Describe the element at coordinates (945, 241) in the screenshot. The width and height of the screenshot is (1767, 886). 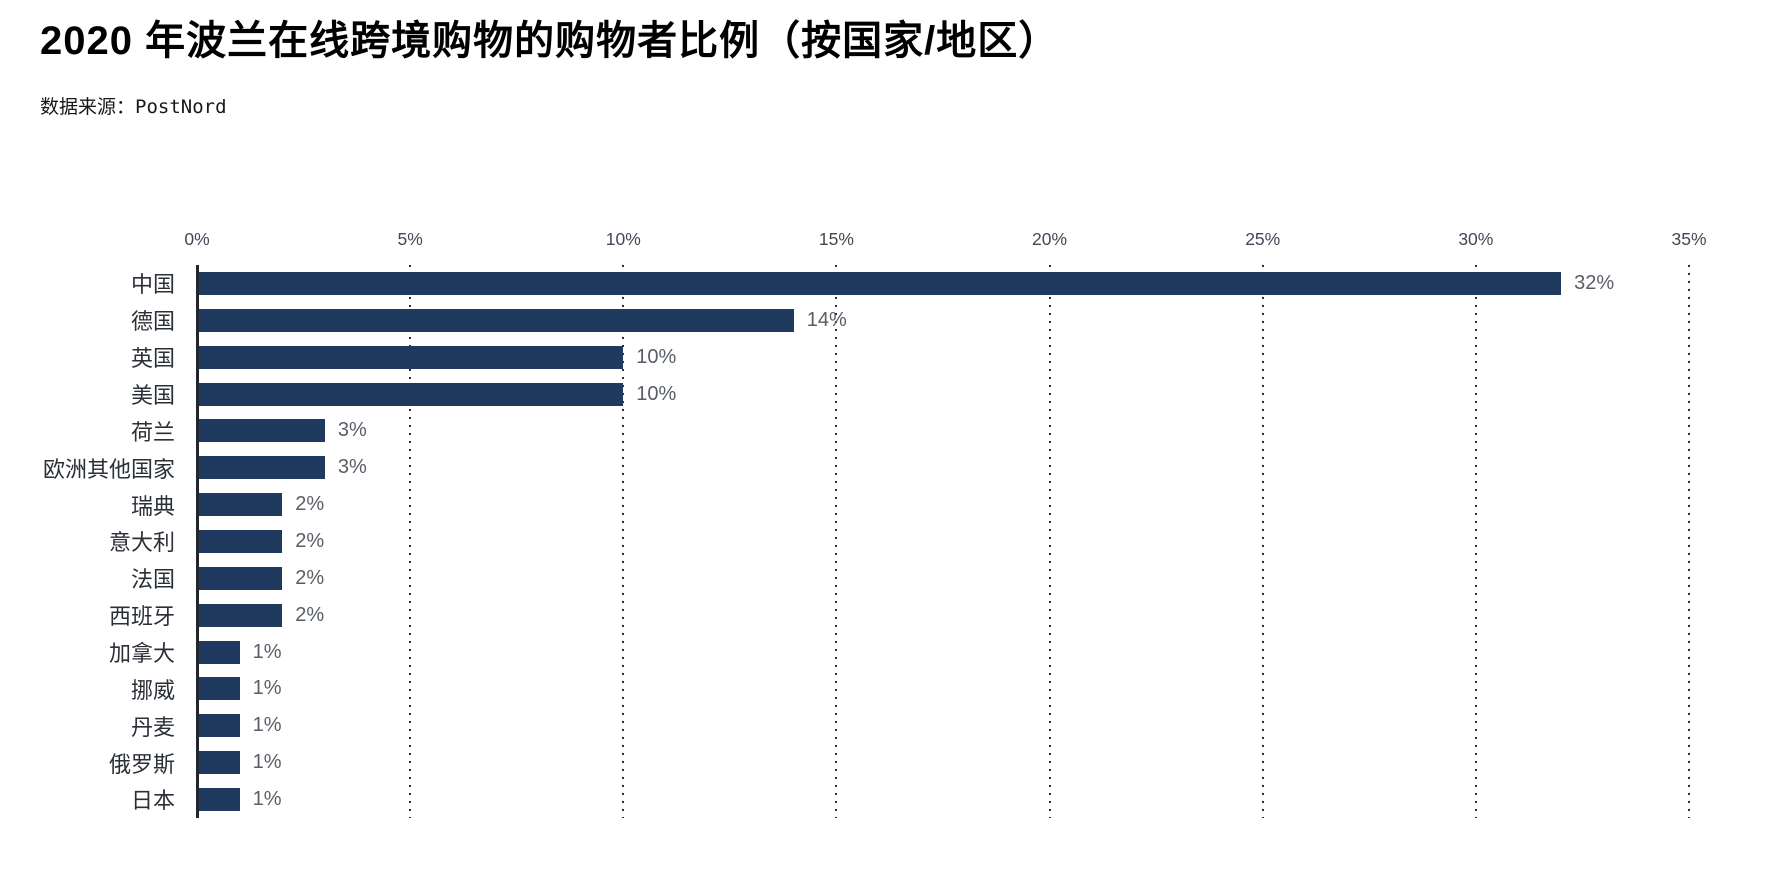
I see `x-axis-ticks: 0% 5% 10% 15% 20% 25% 30% 35%` at that location.